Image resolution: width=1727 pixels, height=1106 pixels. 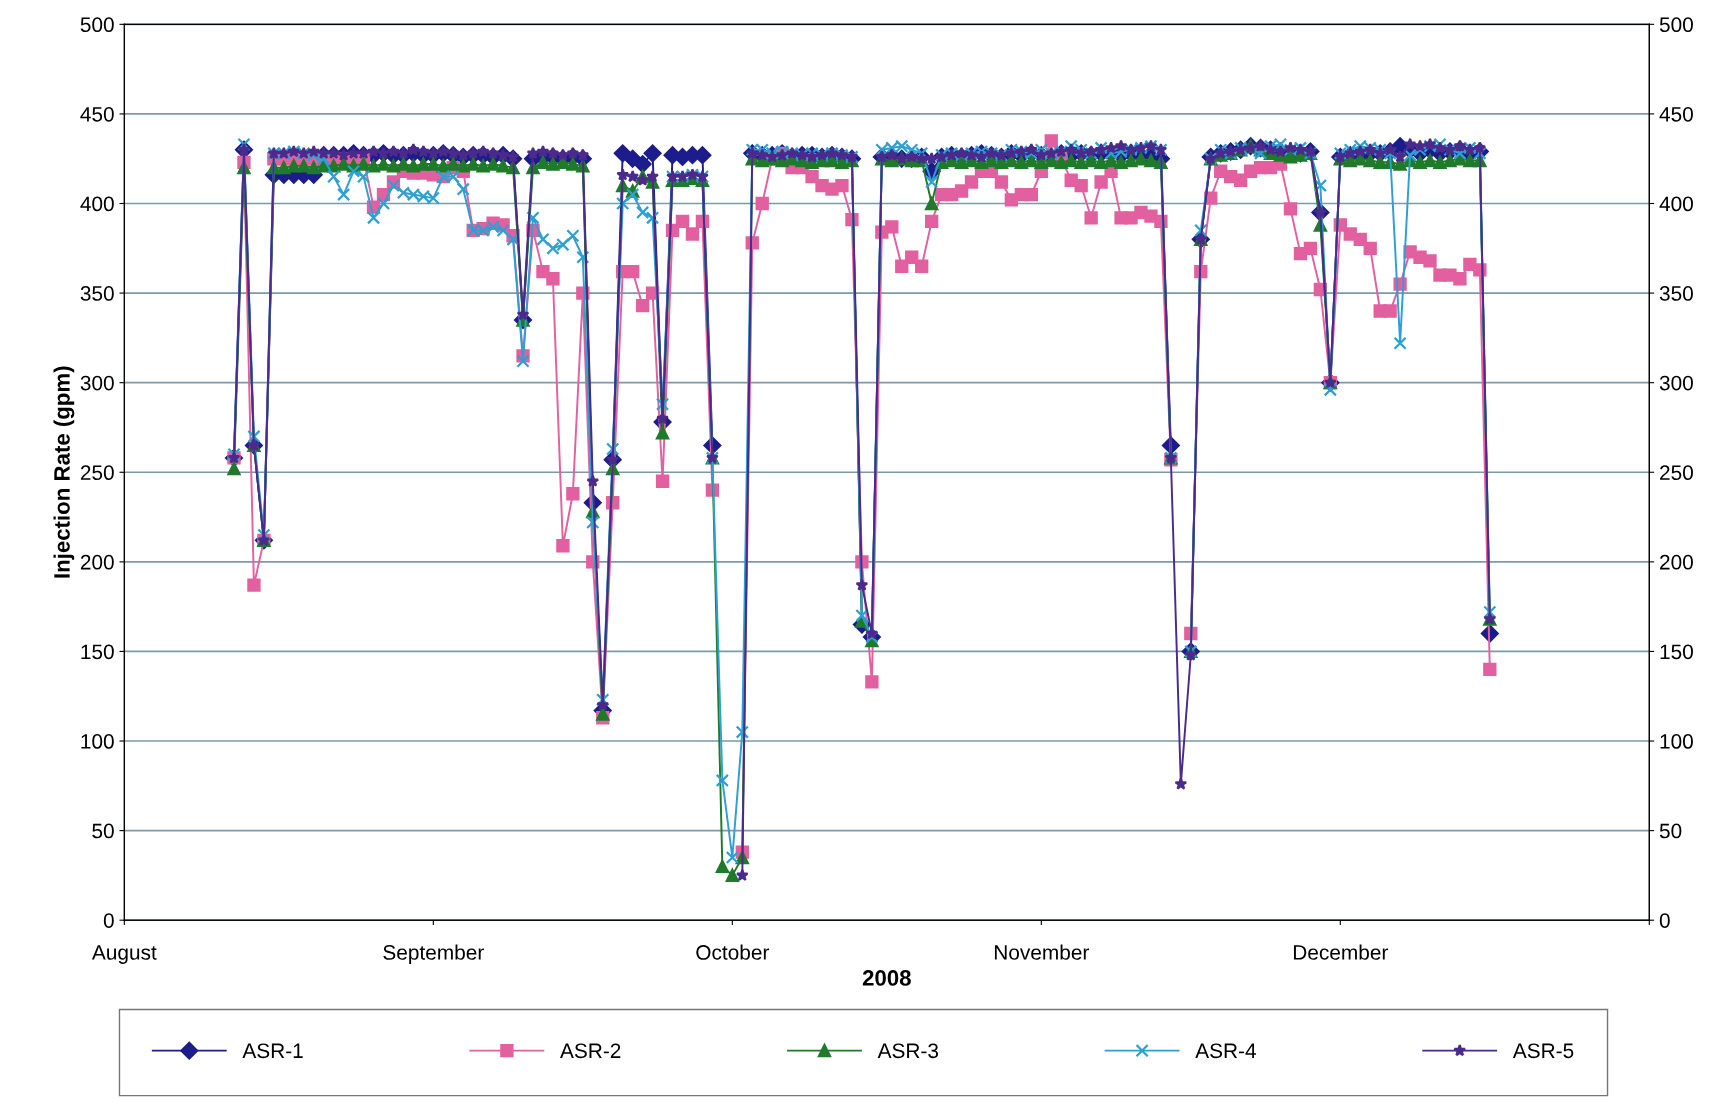 What do you see at coordinates (886, 978) in the screenshot?
I see `x-axis-title: 2008` at bounding box center [886, 978].